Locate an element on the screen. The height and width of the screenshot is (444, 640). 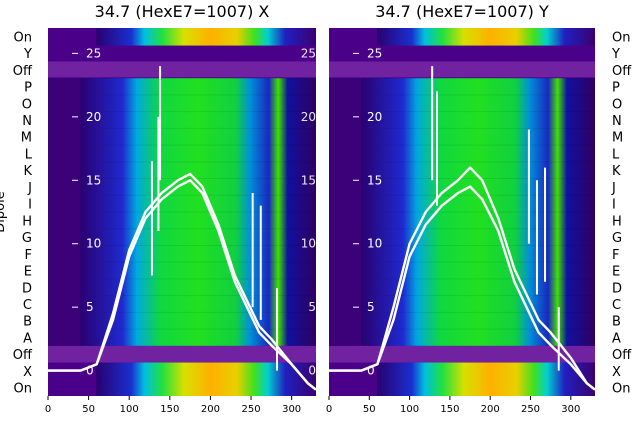
overlay-y-tick-label-right: 20 is located at coordinates (308, 117).